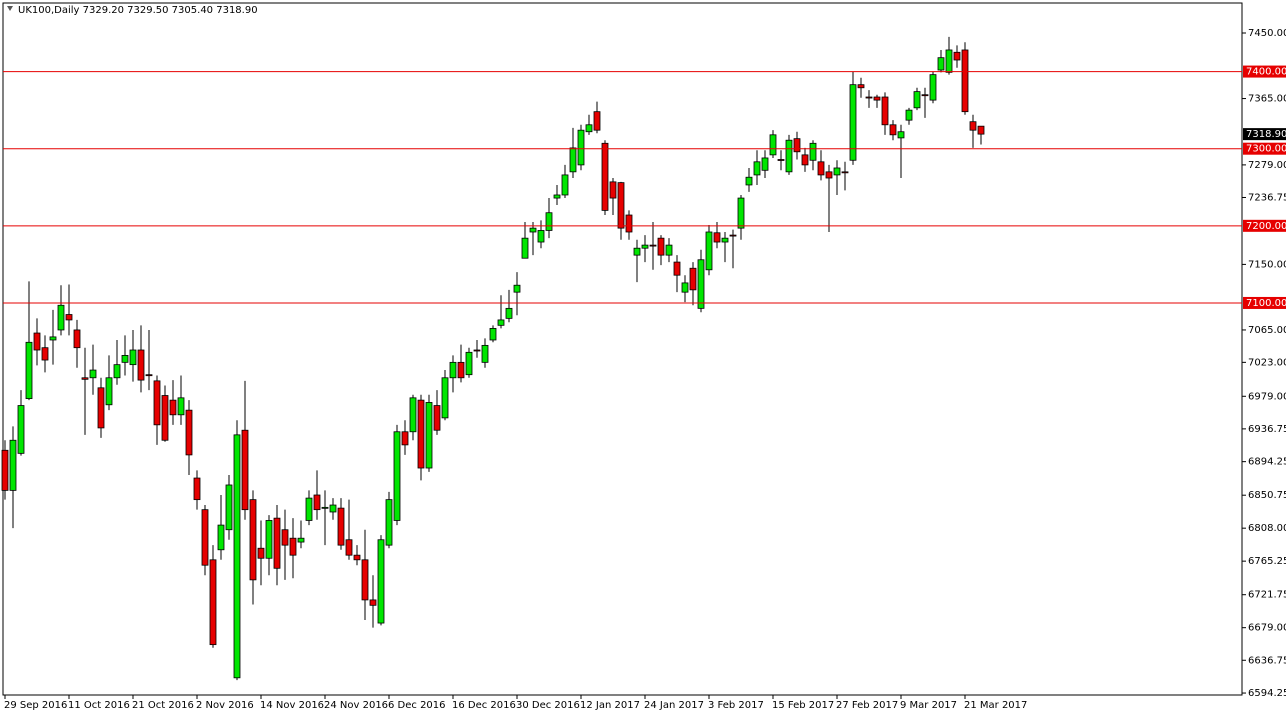 This screenshot has height=720, width=1286. What do you see at coordinates (1267, 396) in the screenshot?
I see `y-tick-label: 6979.00` at bounding box center [1267, 396].